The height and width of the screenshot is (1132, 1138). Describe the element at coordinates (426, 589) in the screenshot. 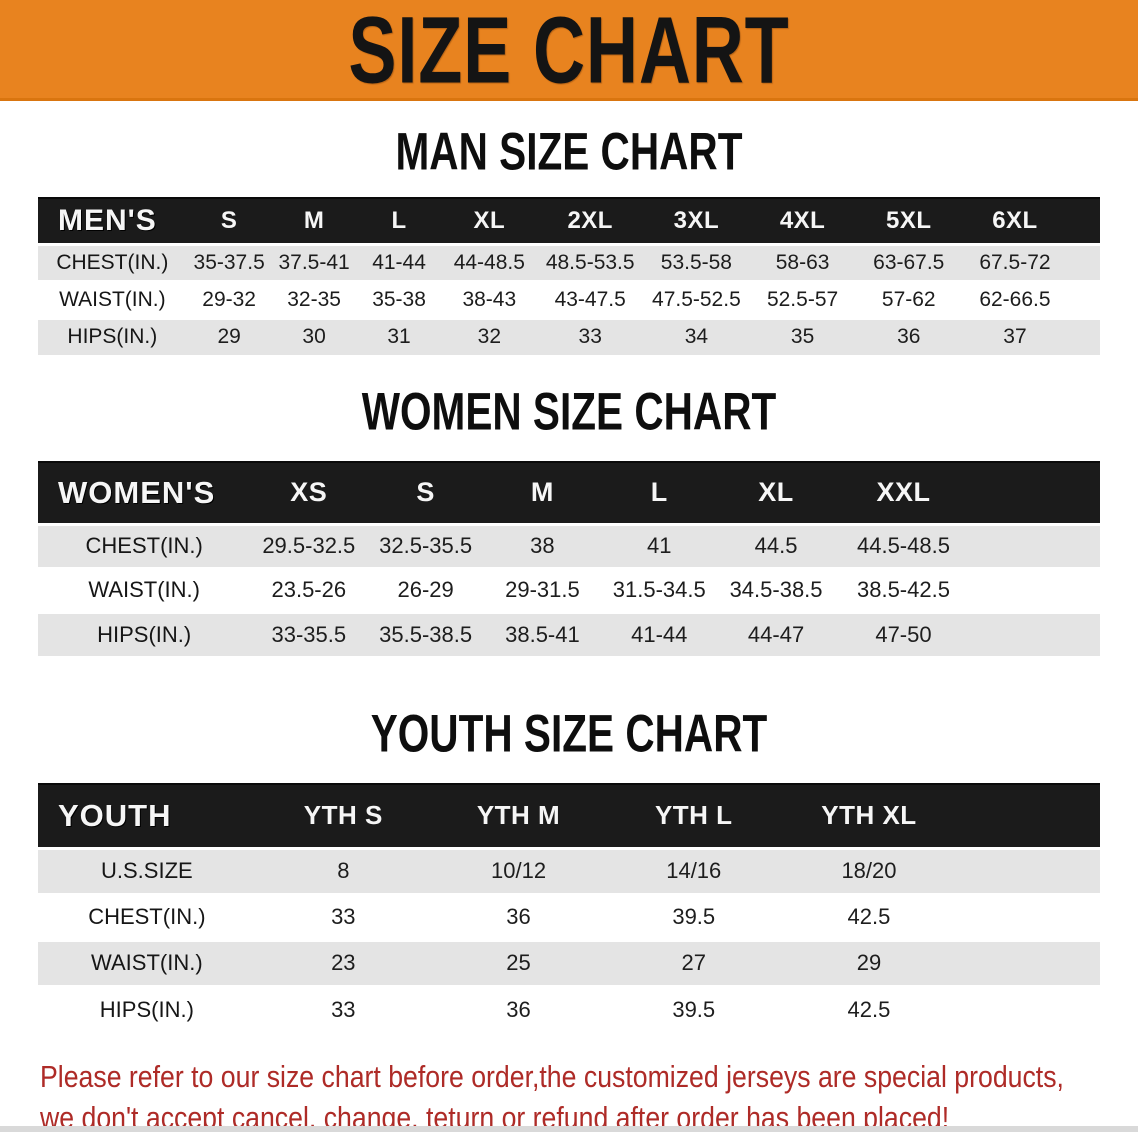

I see `size-value-cell: 26-29` at that location.